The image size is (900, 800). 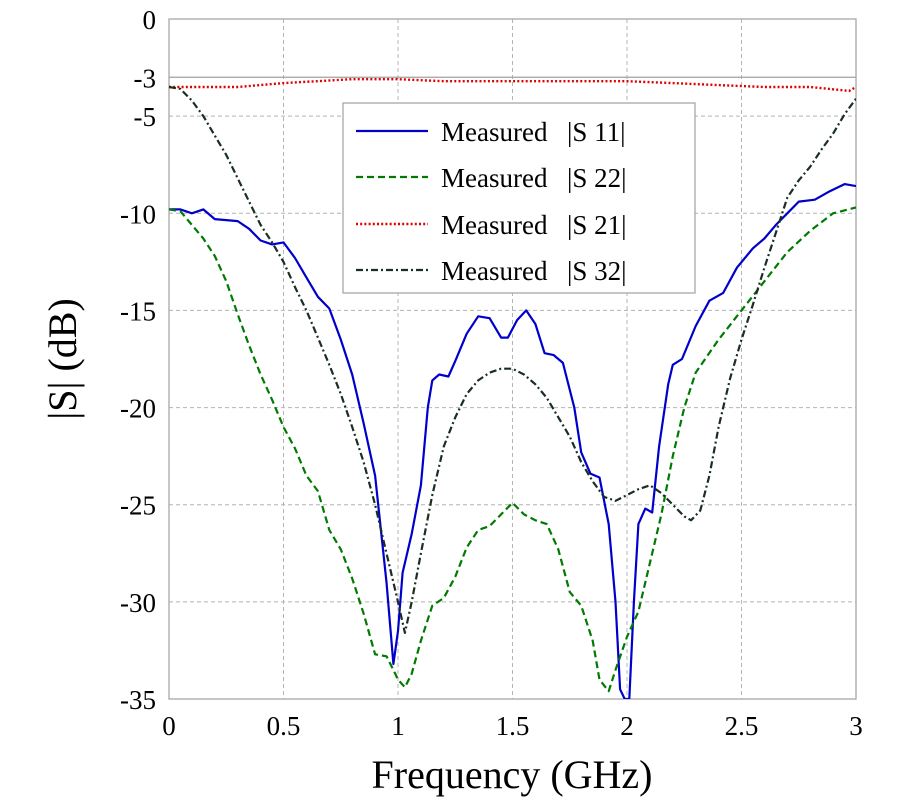 What do you see at coordinates (597, 271) in the screenshot?
I see `legend-sublabel-s32: |S 32|` at bounding box center [597, 271].